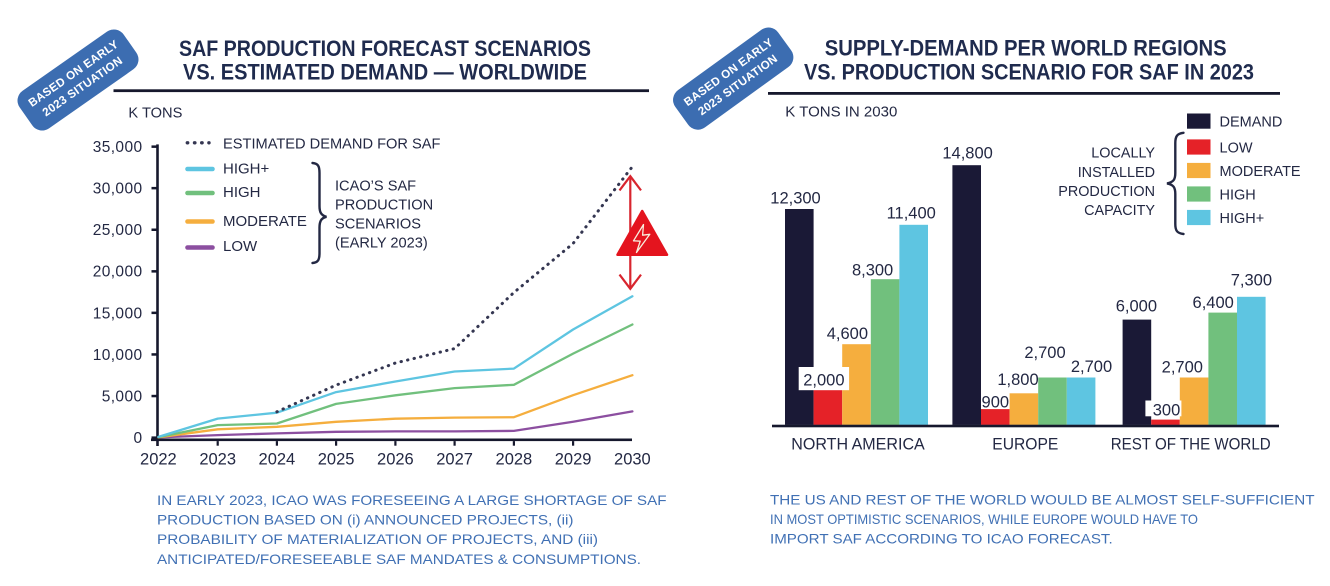 The image size is (1330, 586). Describe the element at coordinates (1191, 445) in the screenshot. I see `svg-text: REST OF THE WORLD` at that location.